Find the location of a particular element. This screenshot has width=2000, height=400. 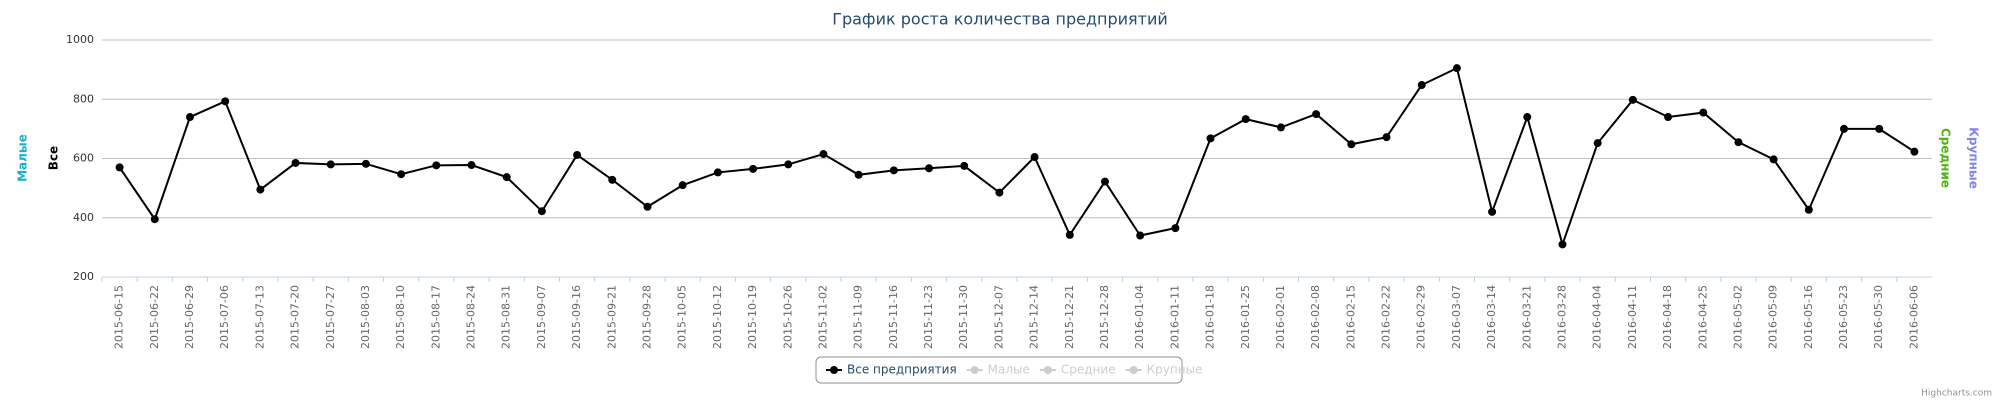

x-tick-label: 2016-05-09 is located at coordinates (1773, 317).